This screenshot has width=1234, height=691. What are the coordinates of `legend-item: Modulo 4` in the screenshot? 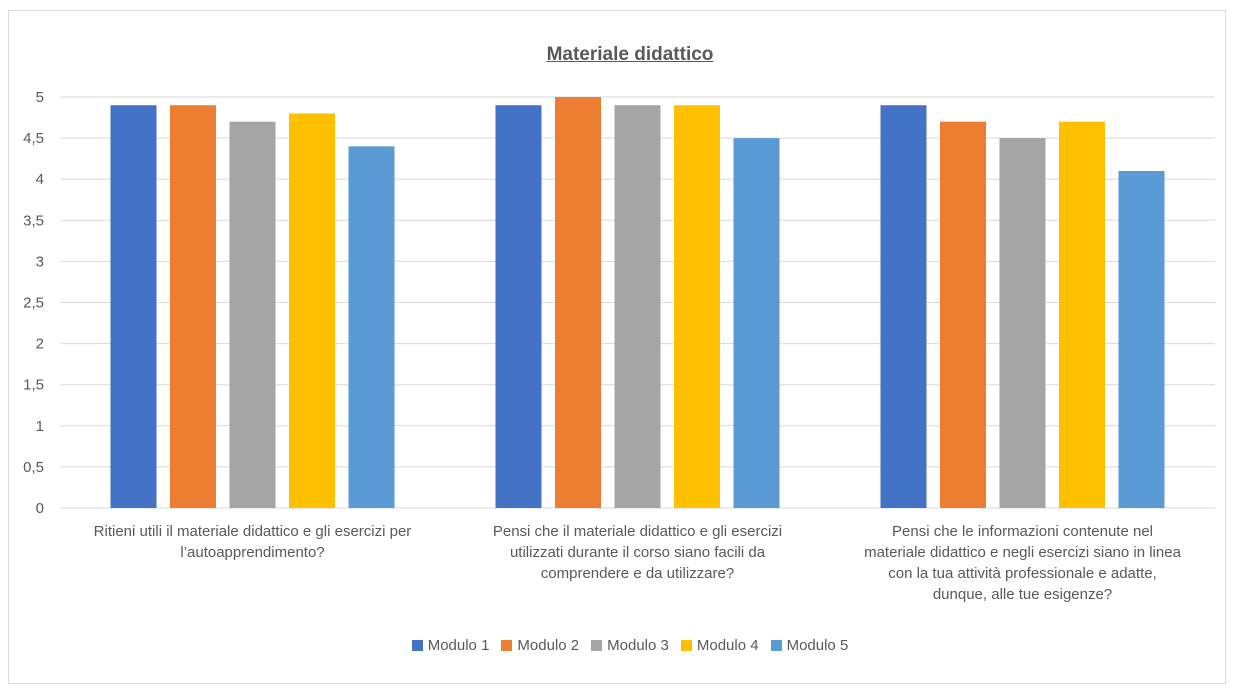 It's located at (719, 645).